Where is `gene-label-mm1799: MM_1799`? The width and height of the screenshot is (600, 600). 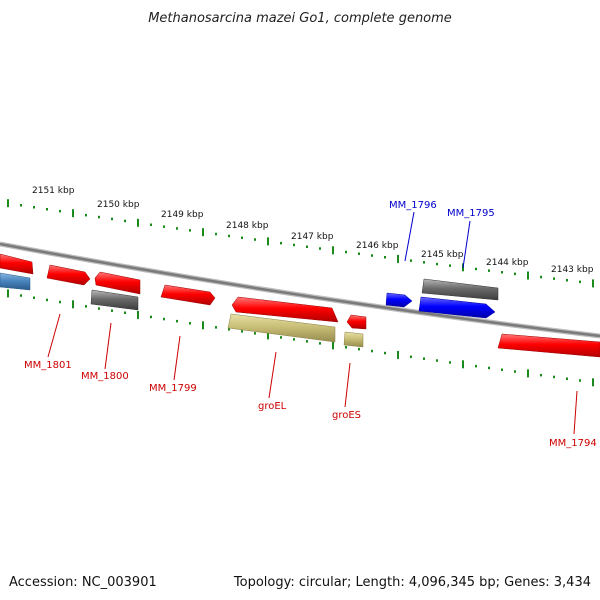 gene-label-mm1799: MM_1799 is located at coordinates (173, 388).